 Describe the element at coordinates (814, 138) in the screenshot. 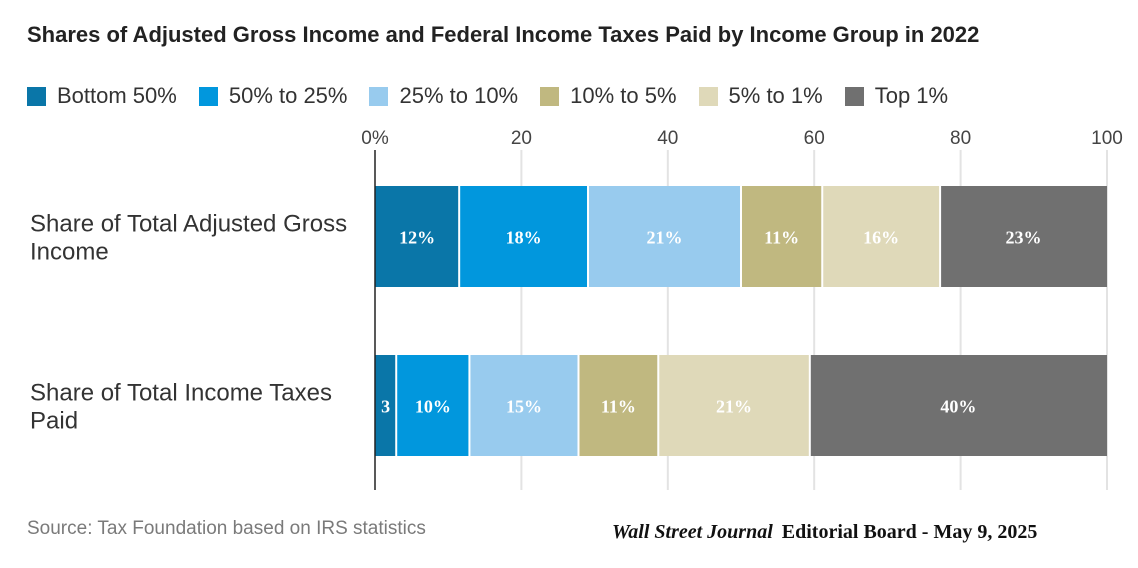

I see `x-tick-label: 60` at that location.